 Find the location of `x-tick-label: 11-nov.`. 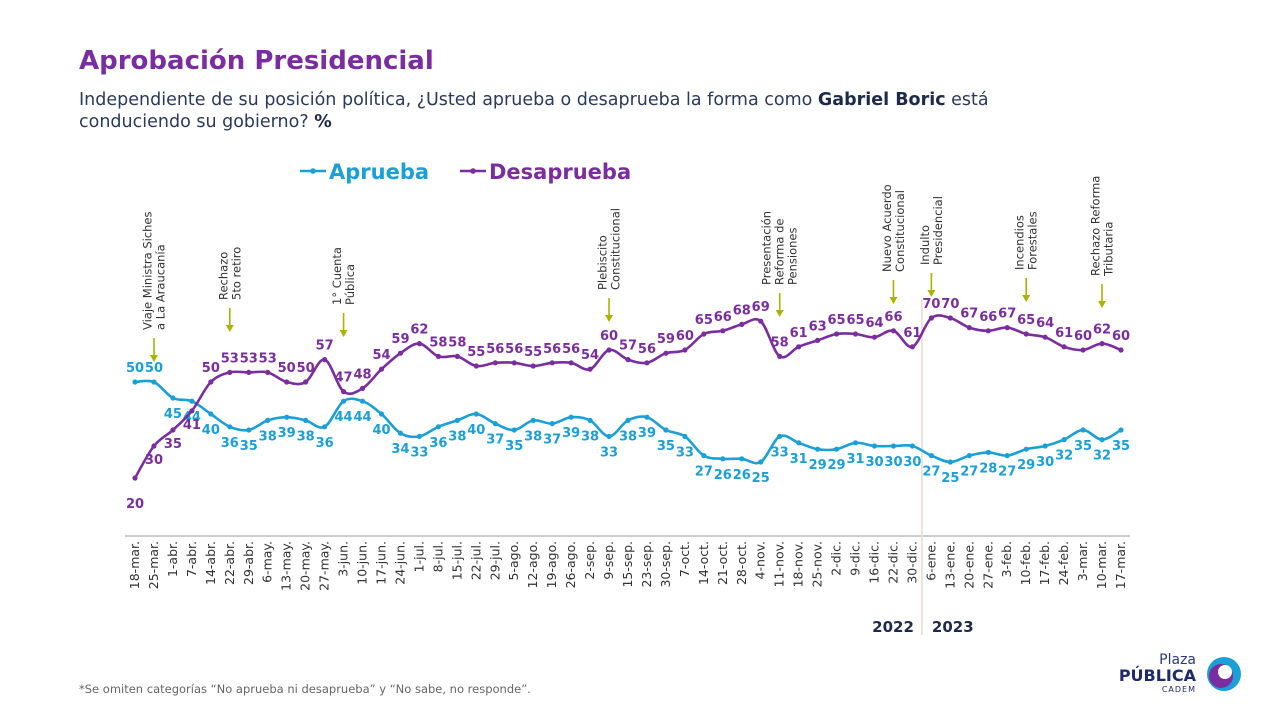

x-tick-label: 11-nov. is located at coordinates (779, 564).